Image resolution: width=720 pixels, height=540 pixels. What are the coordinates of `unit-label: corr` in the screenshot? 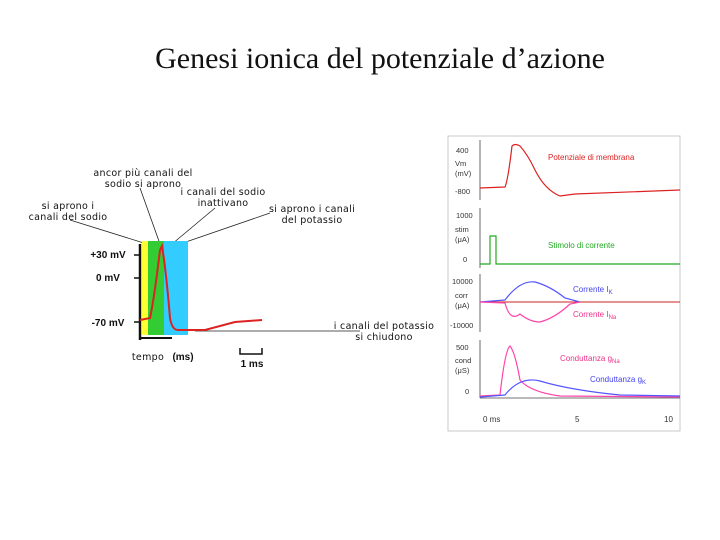 It's located at (461, 295).